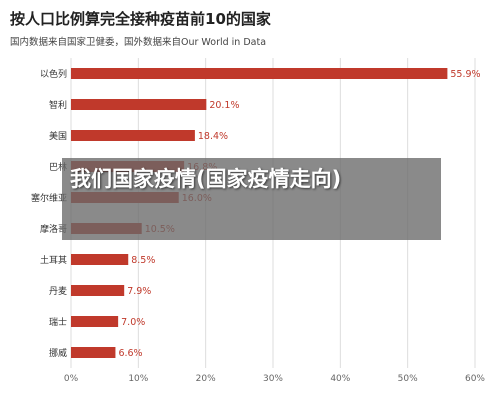 The height and width of the screenshot is (400, 500). Describe the element at coordinates (130, 353) in the screenshot. I see `data-label: 6.6%` at that location.